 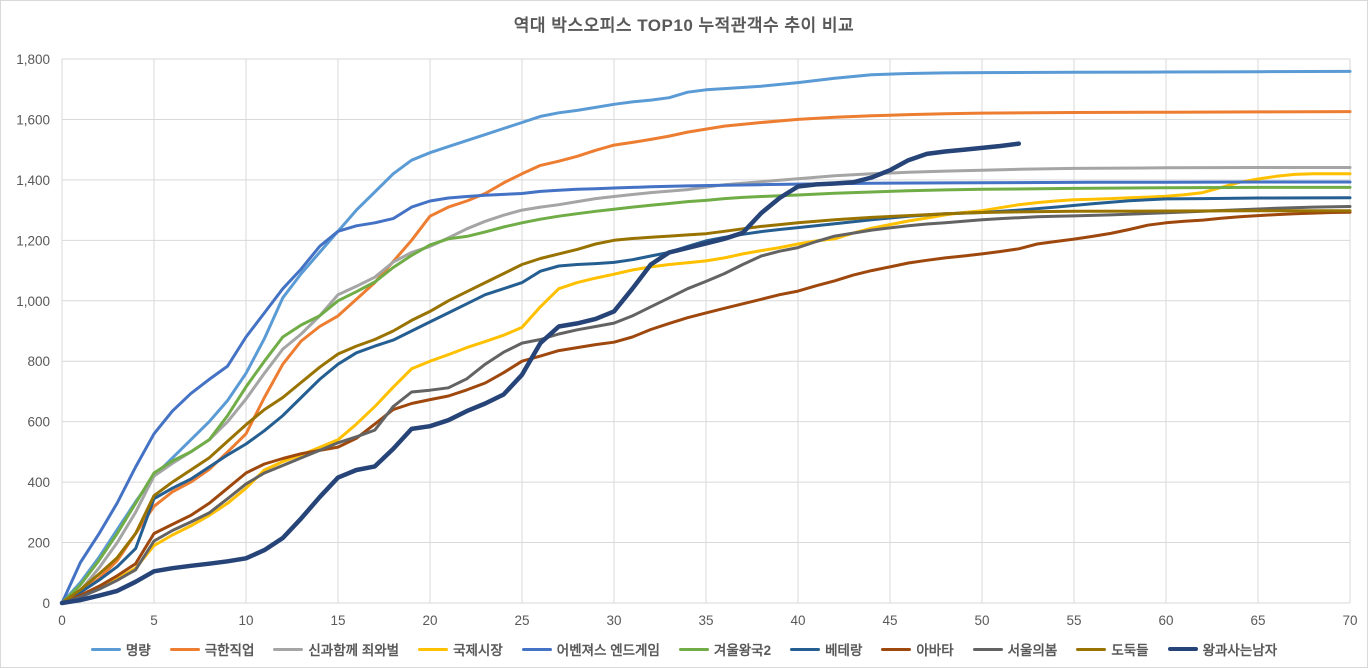 I want to click on legend-label: 겨울왕국2, so click(x=742, y=650).